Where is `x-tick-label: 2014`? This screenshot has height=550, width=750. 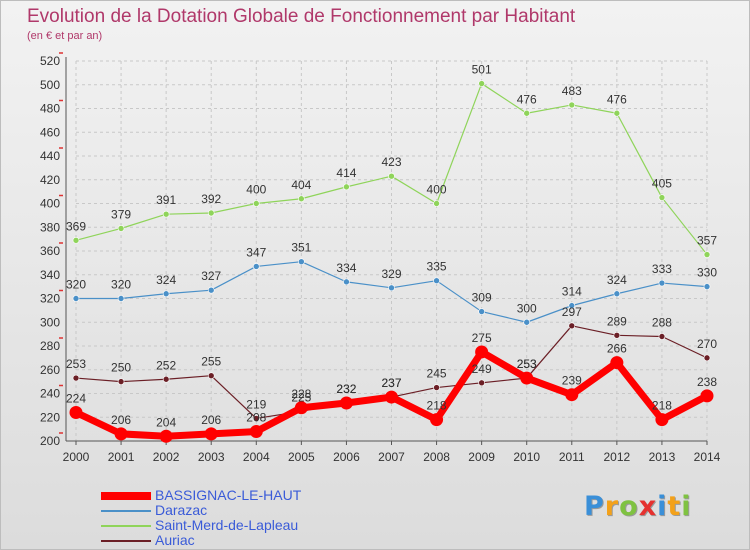
x-tick-label: 2014 is located at coordinates (707, 457).